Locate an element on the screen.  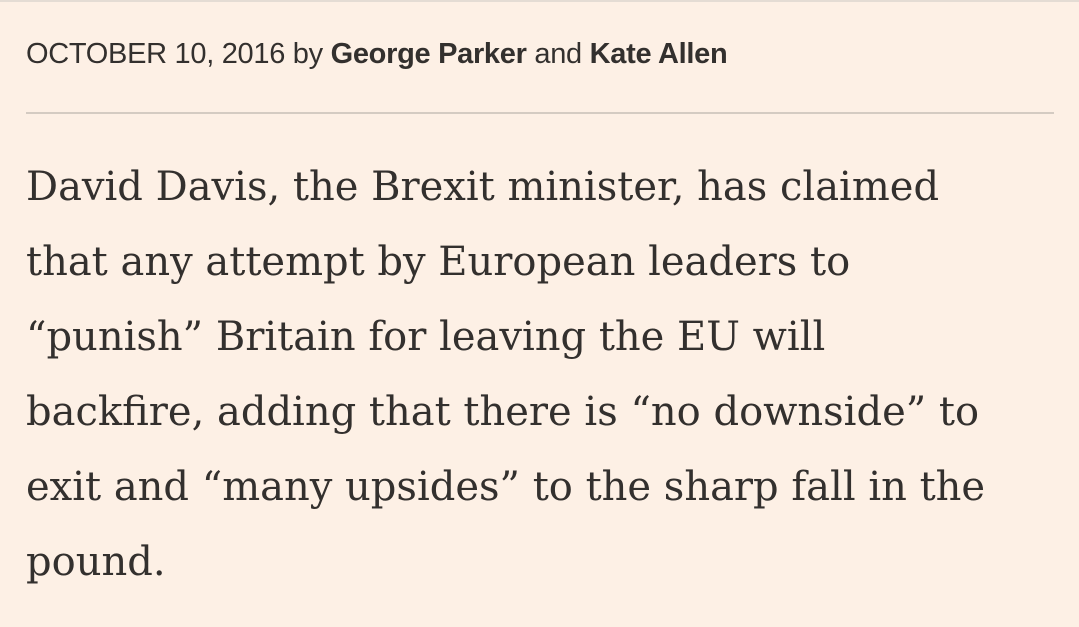
paragraph-line: “punish” Britain for leaving the EU will is located at coordinates (426, 337).